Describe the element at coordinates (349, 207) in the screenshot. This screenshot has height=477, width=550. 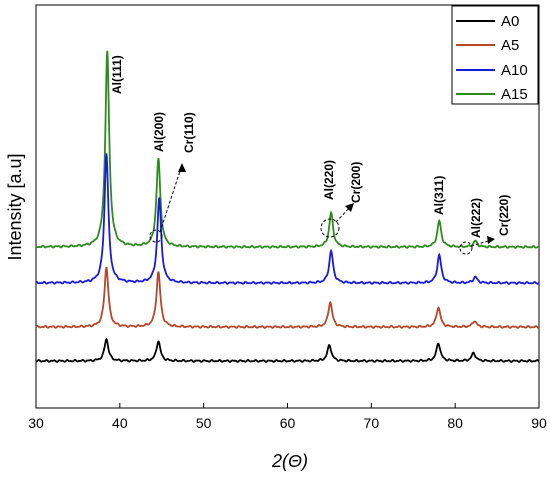
I see `cr200-arrowhead` at that location.